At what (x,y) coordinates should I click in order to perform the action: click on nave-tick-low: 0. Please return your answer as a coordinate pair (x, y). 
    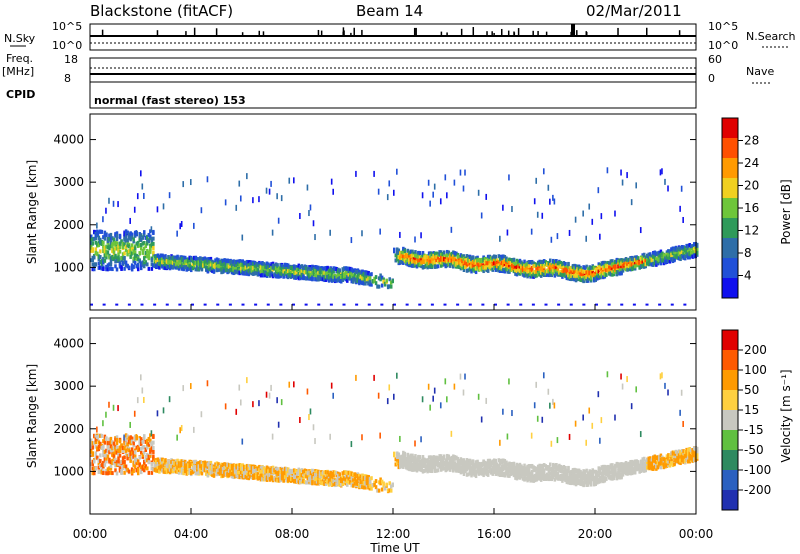
    Looking at the image, I should click on (711, 78).